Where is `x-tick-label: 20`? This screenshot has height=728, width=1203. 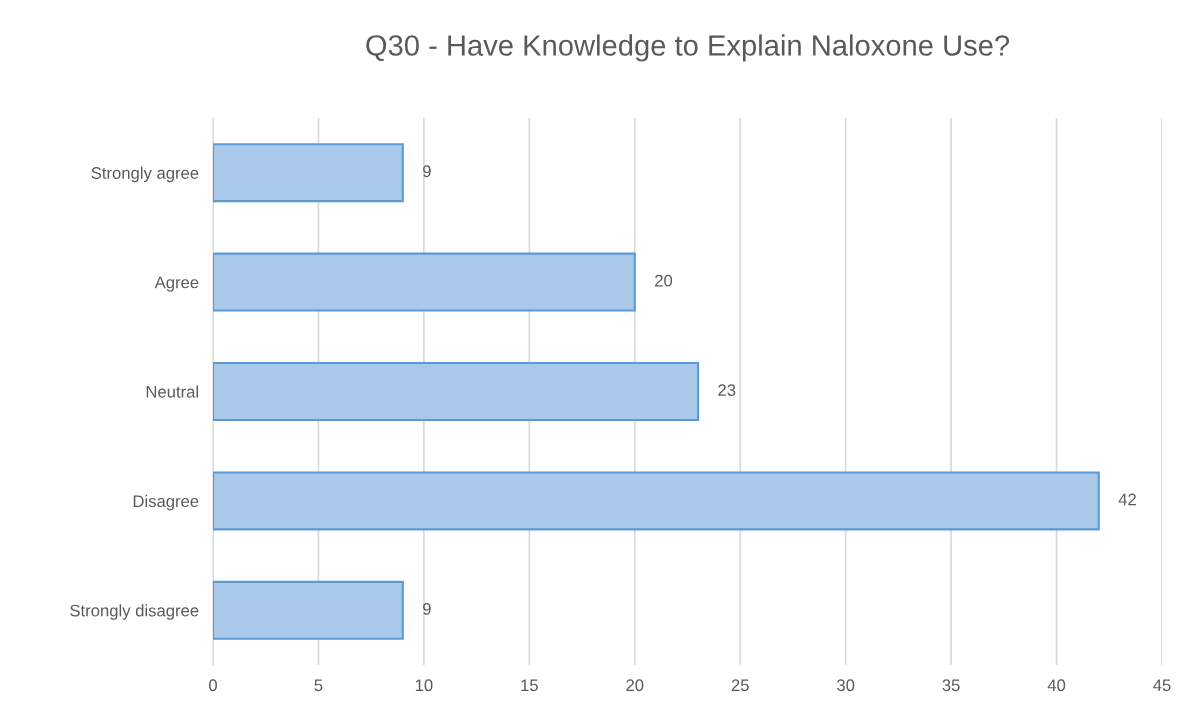 x-tick-label: 20 is located at coordinates (635, 685).